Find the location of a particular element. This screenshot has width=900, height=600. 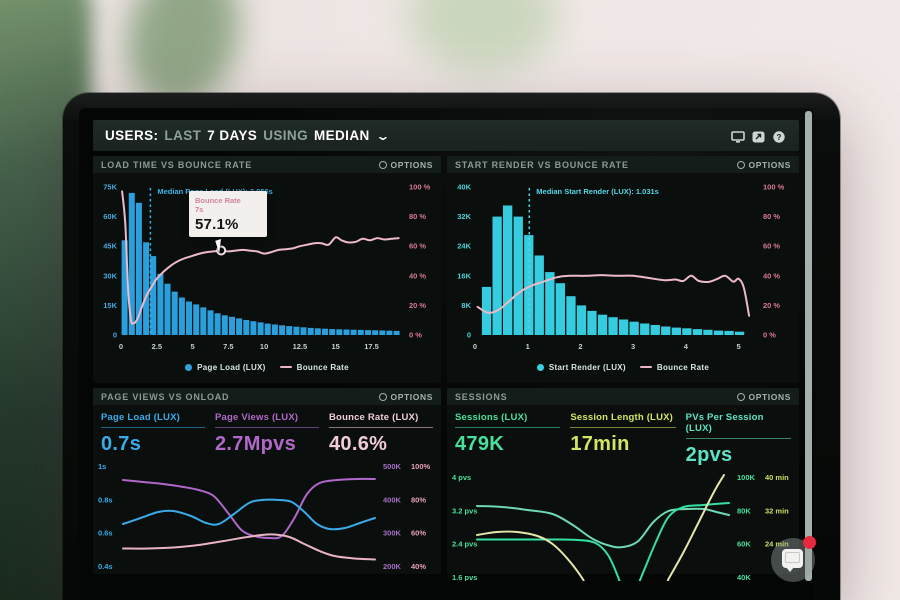

svg-text: 40K is located at coordinates (464, 187).